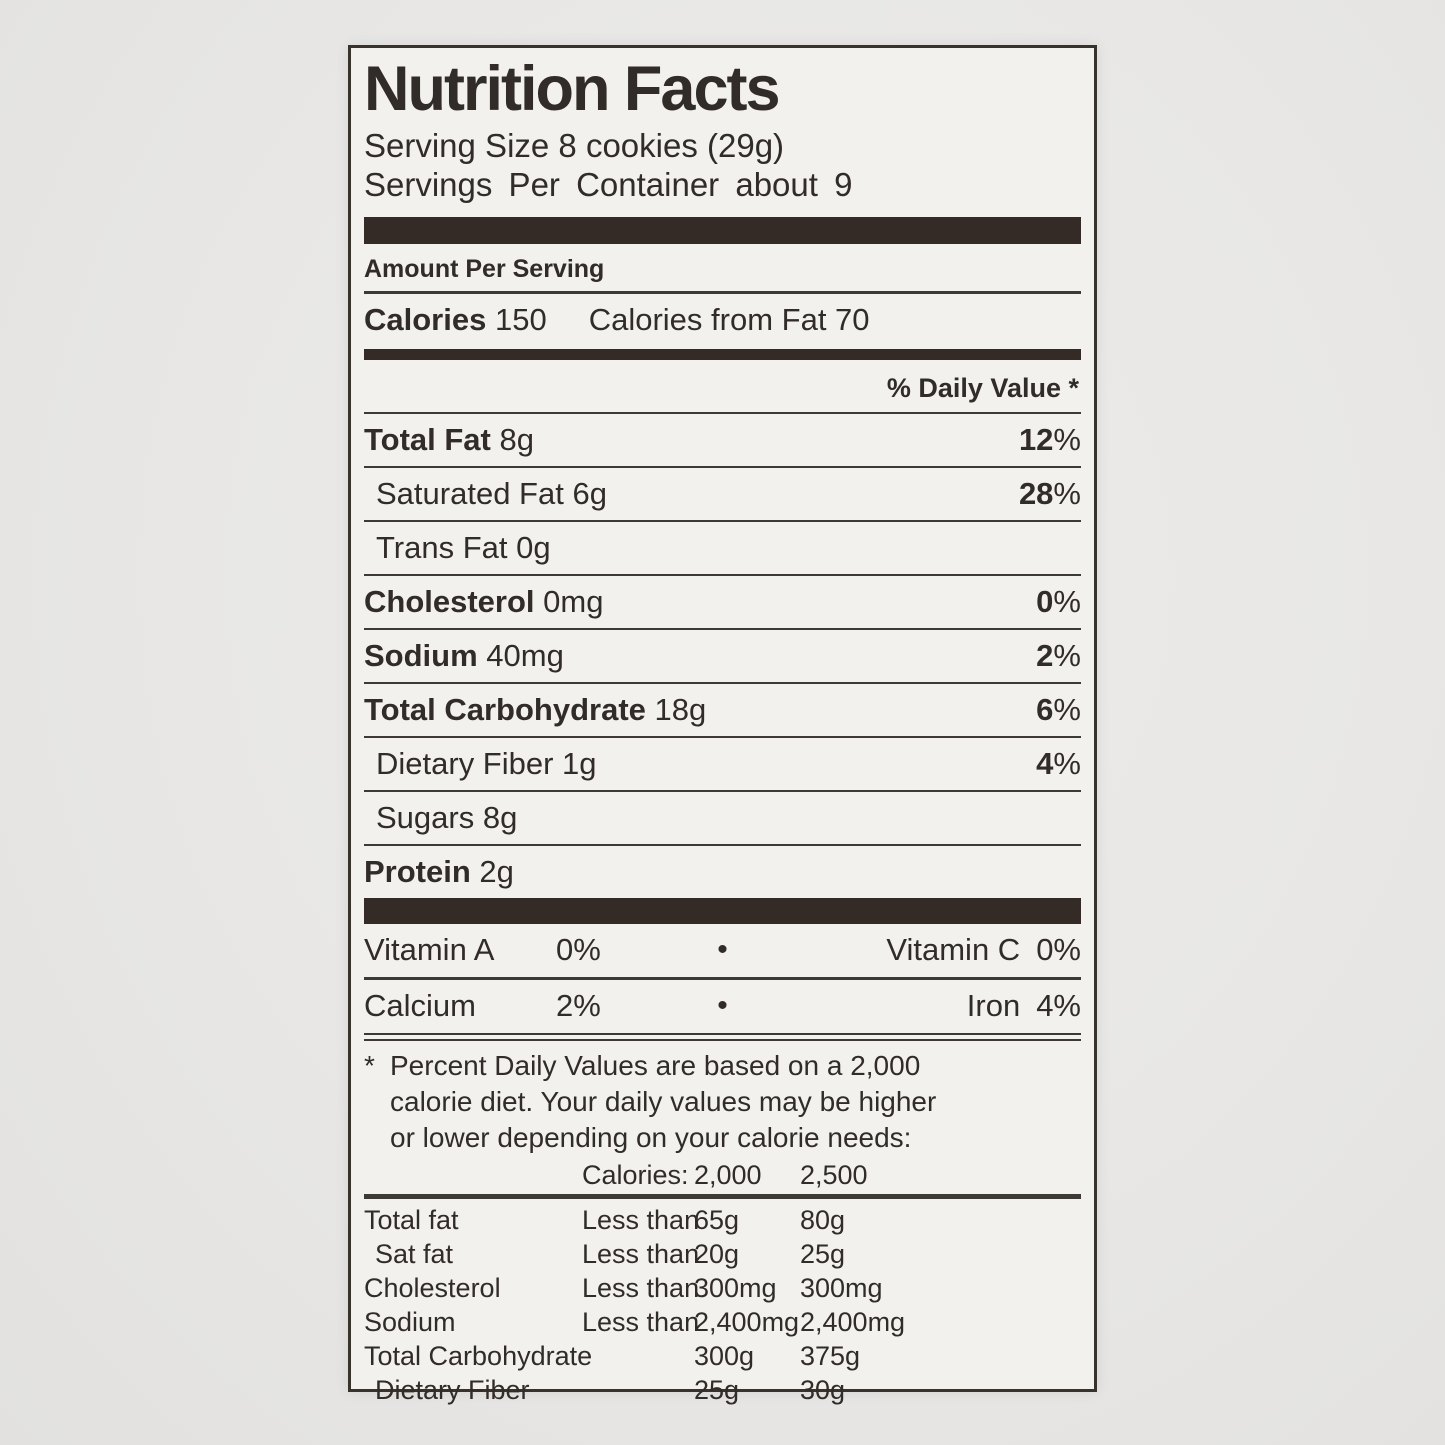 The image size is (1445, 1445). What do you see at coordinates (447, 817) in the screenshot?
I see `nutrient-name-amount: Sugars 8g` at bounding box center [447, 817].